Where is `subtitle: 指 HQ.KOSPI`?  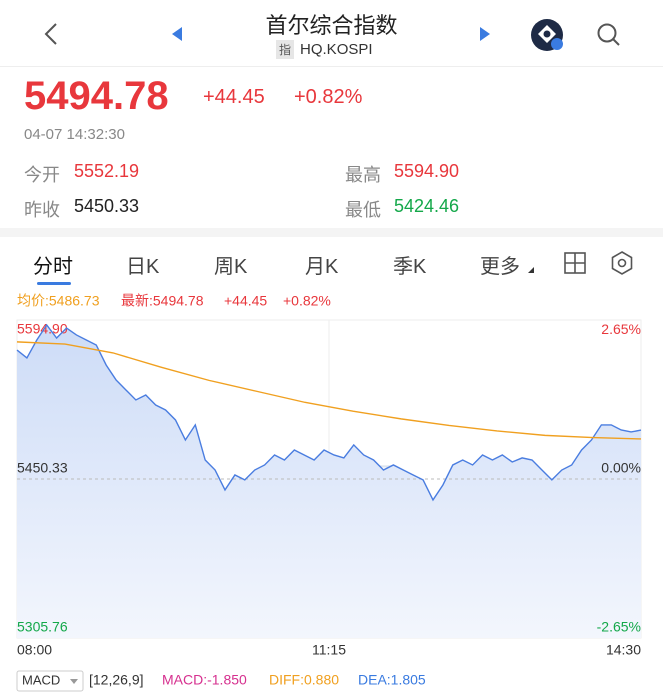
subtitle: 指 HQ.KOSPI is located at coordinates (324, 49).